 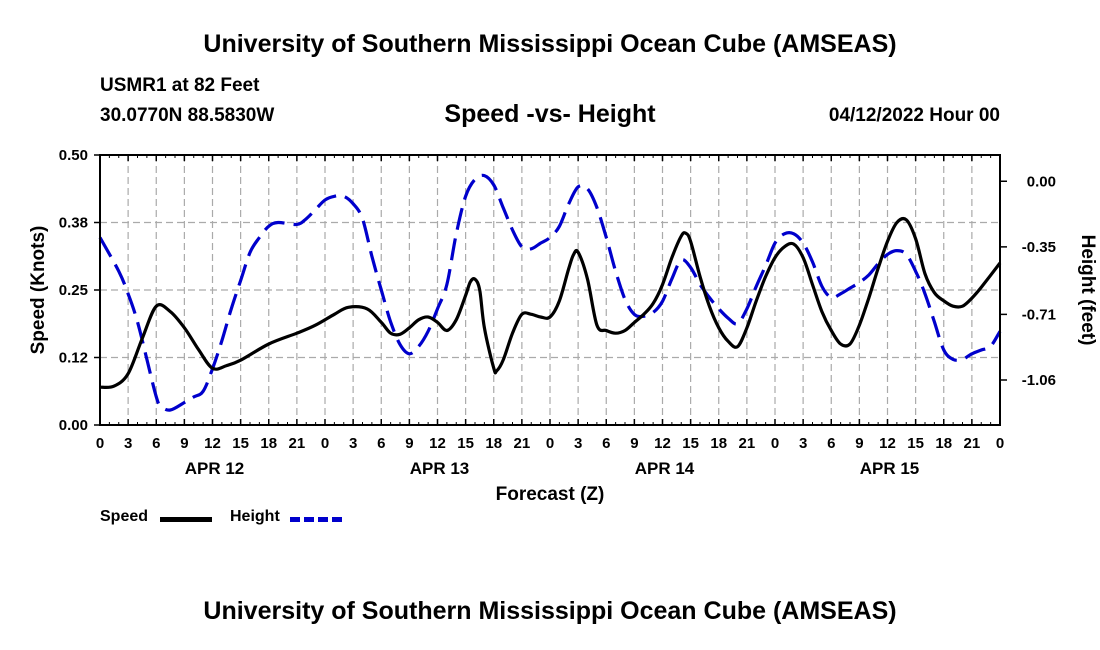 I want to click on y2-tick-label: -0.35, so click(x=1039, y=247).